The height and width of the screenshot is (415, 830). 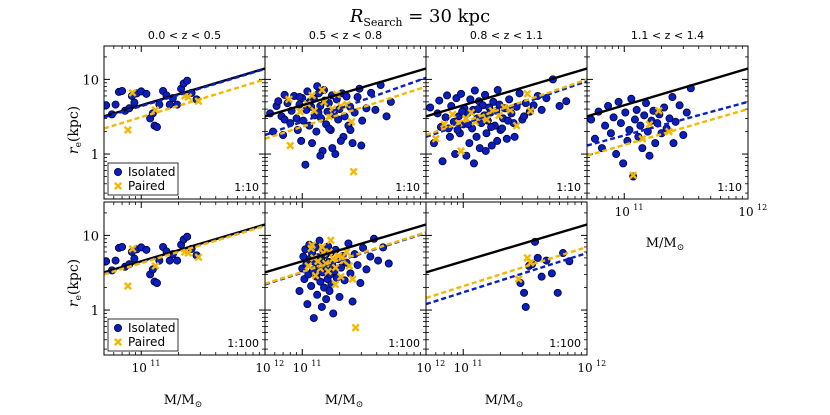 What do you see at coordinates (179, 400) in the screenshot?
I see `xlabel-col1-main: M/M` at bounding box center [179, 400].